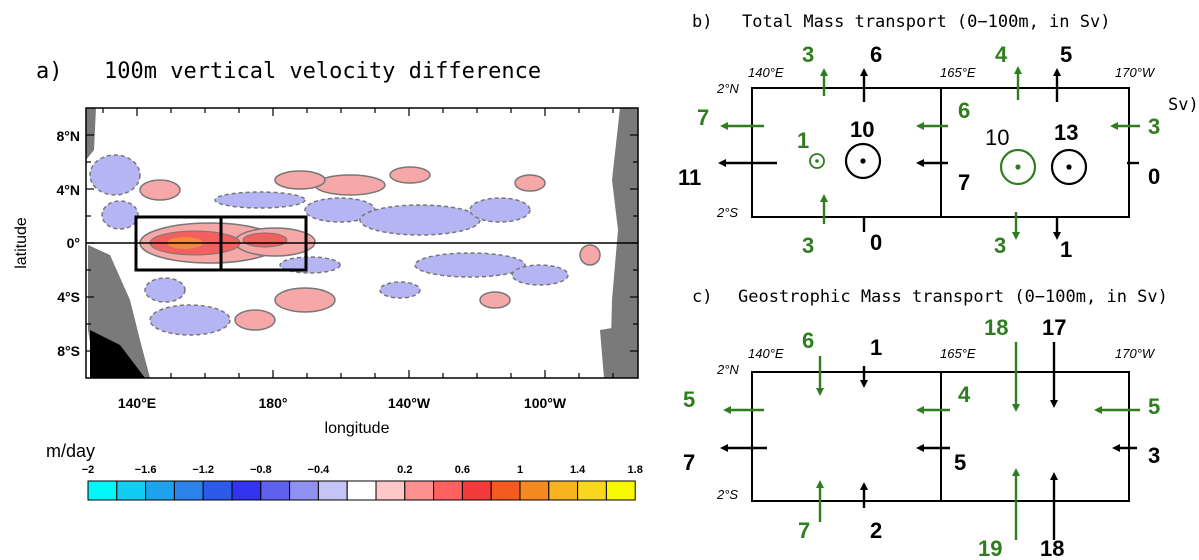 The width and height of the screenshot is (1199, 560). I want to click on colorbar-label: −0.8, so click(261, 470).